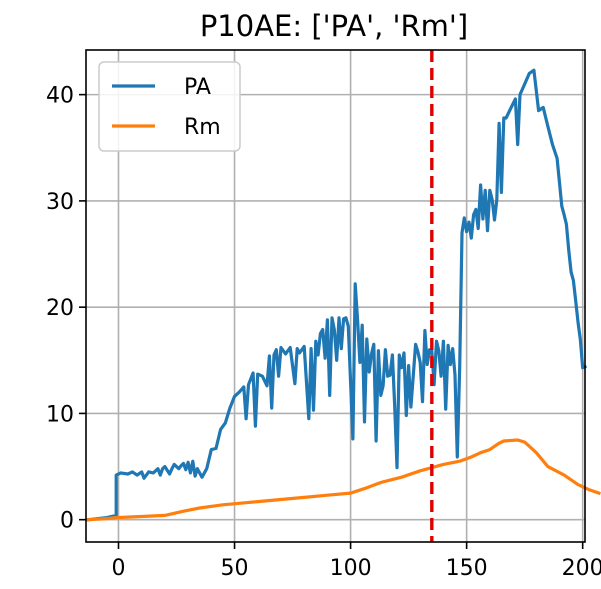 The width and height of the screenshot is (601, 589). I want to click on y-tick-label: 30, so click(60, 202).